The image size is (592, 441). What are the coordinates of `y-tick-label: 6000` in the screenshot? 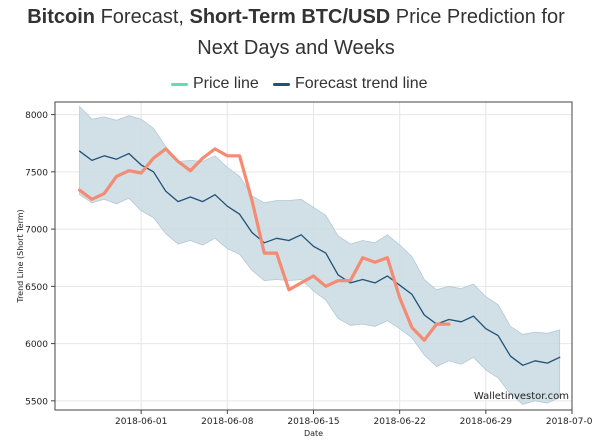 It's located at (36, 345).